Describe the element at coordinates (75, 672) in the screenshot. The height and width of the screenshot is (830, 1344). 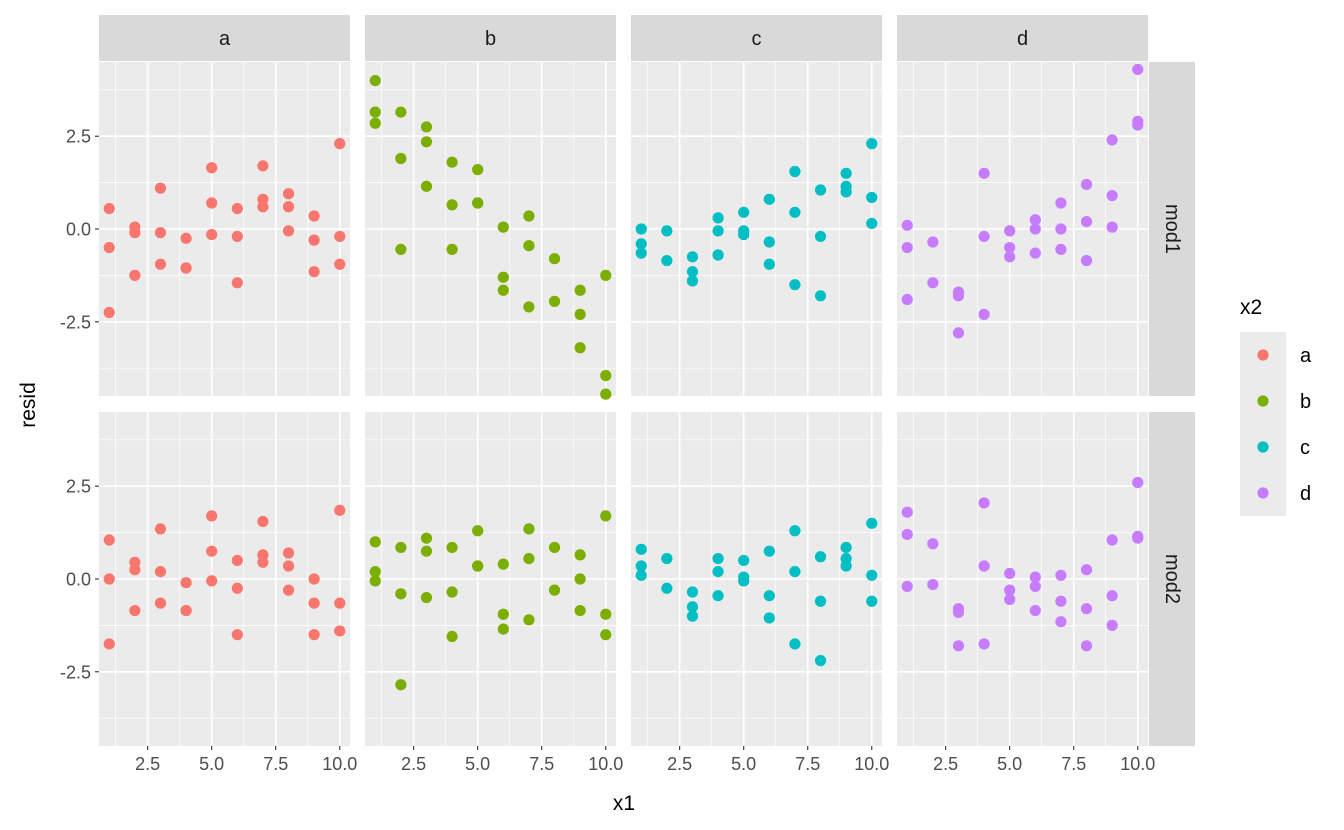
I see `y-tick-label: -2.5` at that location.